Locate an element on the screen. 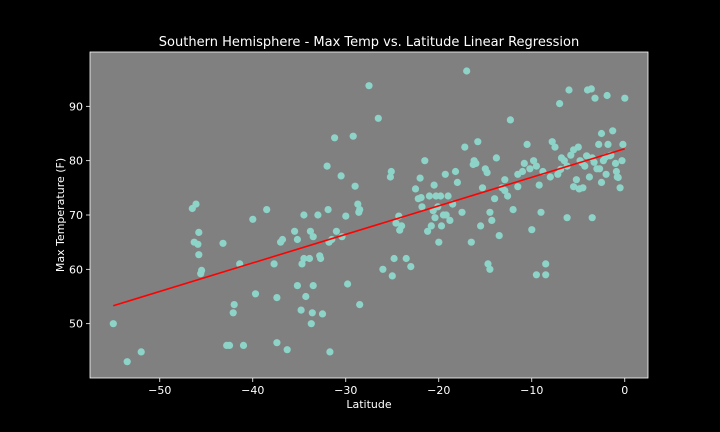 The height and width of the screenshot is (432, 720). x-tick-label: −10 is located at coordinates (531, 390).